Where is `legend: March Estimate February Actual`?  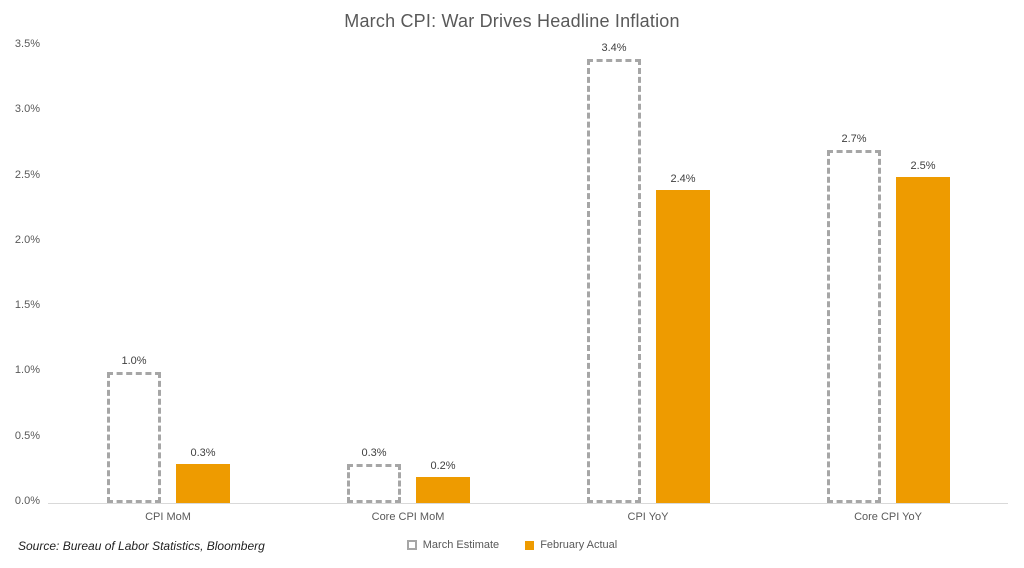
legend: March Estimate February Actual is located at coordinates (512, 545).